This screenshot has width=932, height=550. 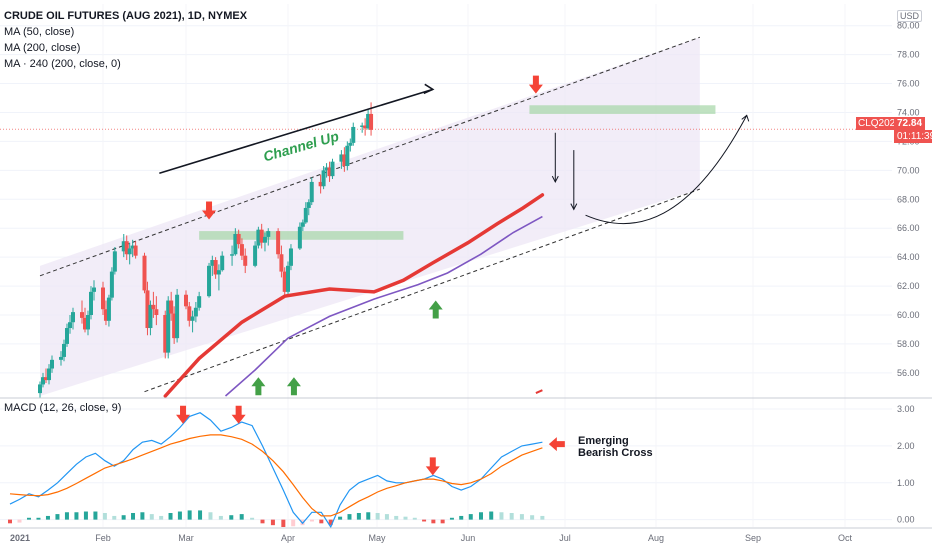 What do you see at coordinates (377, 538) in the screenshot?
I see `time-axis-label: May` at bounding box center [377, 538].